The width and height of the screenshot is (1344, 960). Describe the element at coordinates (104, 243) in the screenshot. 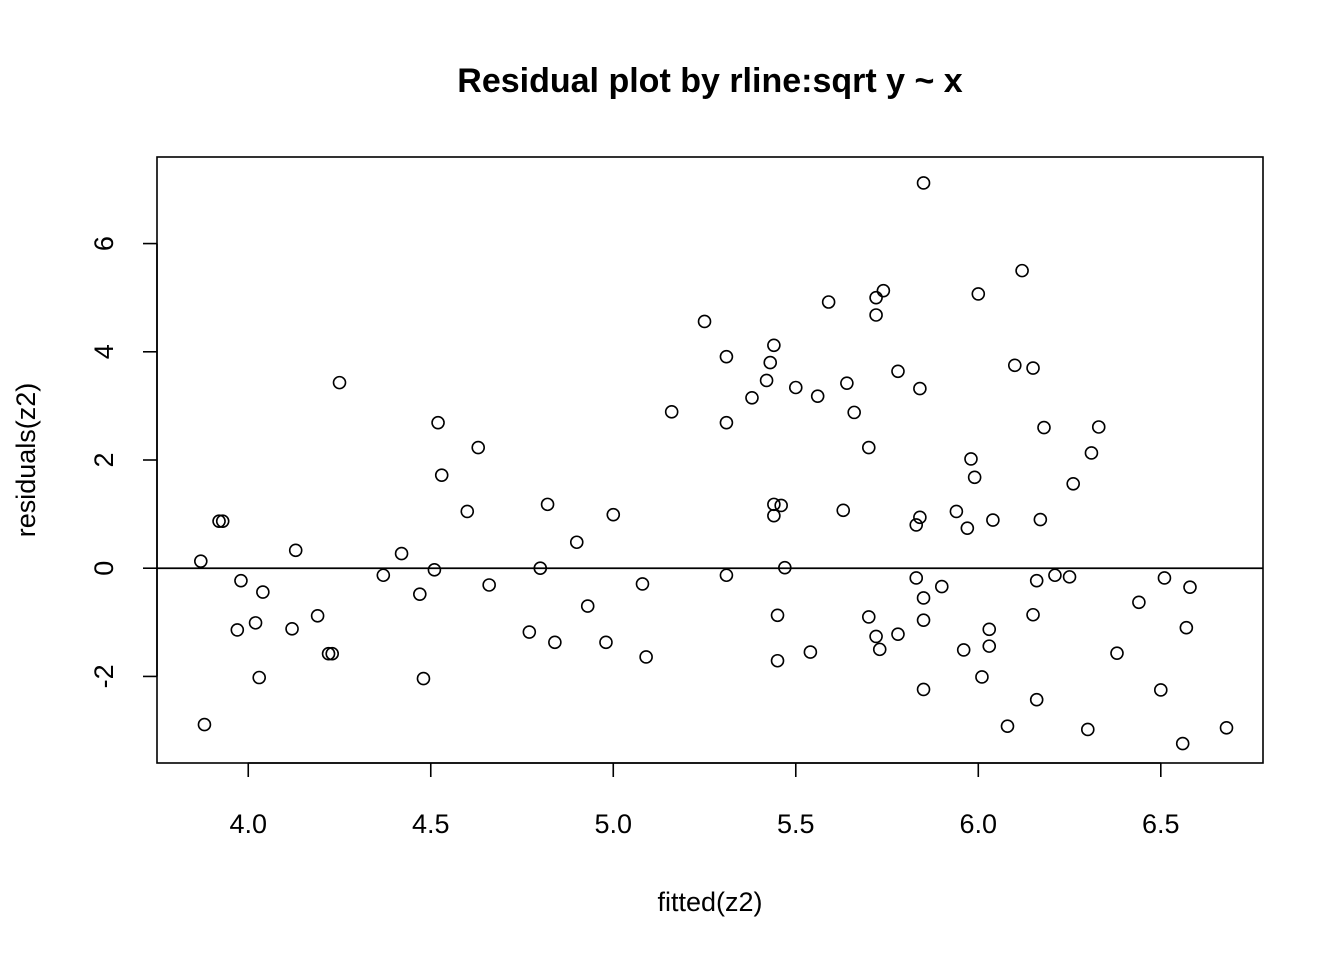

I see `y-tick-label: 6` at that location.